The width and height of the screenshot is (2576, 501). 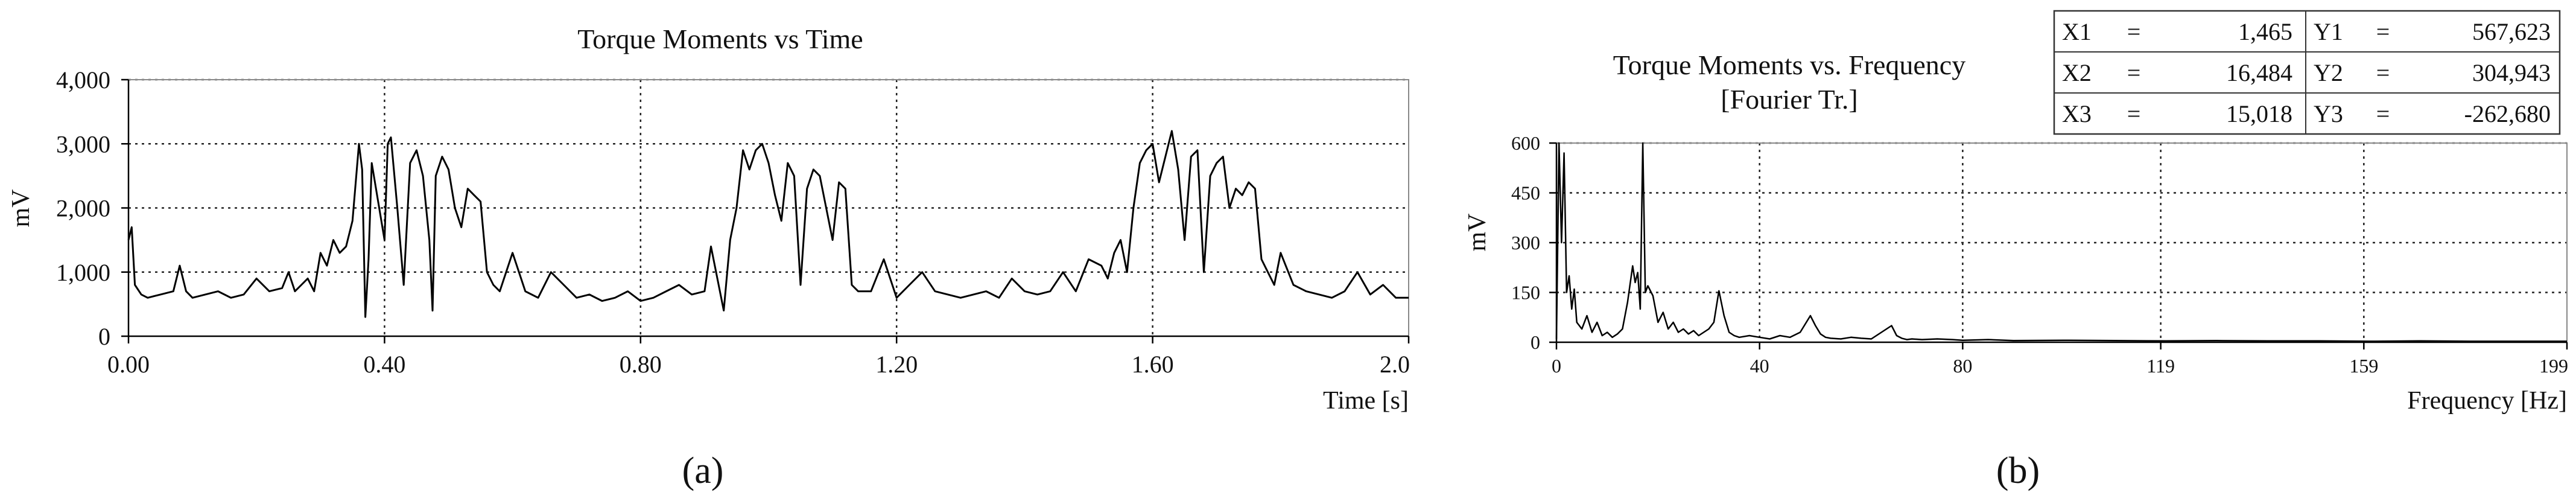 I want to click on chart-b-y-ticks: 0 150 300 450 600, so click(x=1533, y=242).